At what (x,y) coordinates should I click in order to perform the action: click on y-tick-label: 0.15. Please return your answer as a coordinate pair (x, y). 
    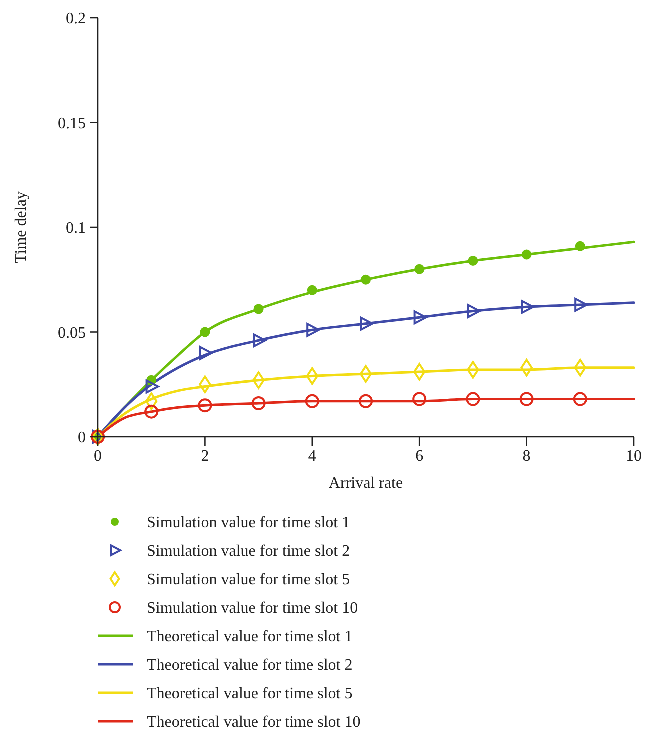
    Looking at the image, I should click on (72, 123).